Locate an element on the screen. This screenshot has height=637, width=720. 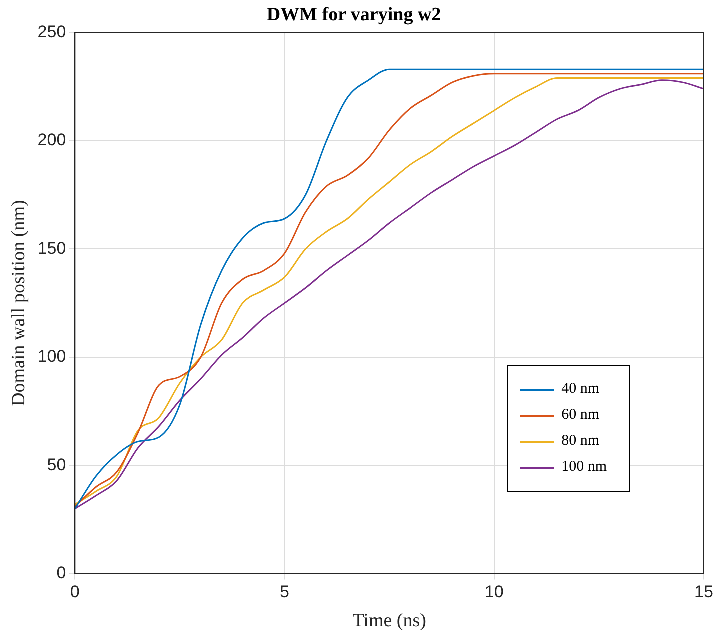
x-tick-label: 15 is located at coordinates (704, 592).